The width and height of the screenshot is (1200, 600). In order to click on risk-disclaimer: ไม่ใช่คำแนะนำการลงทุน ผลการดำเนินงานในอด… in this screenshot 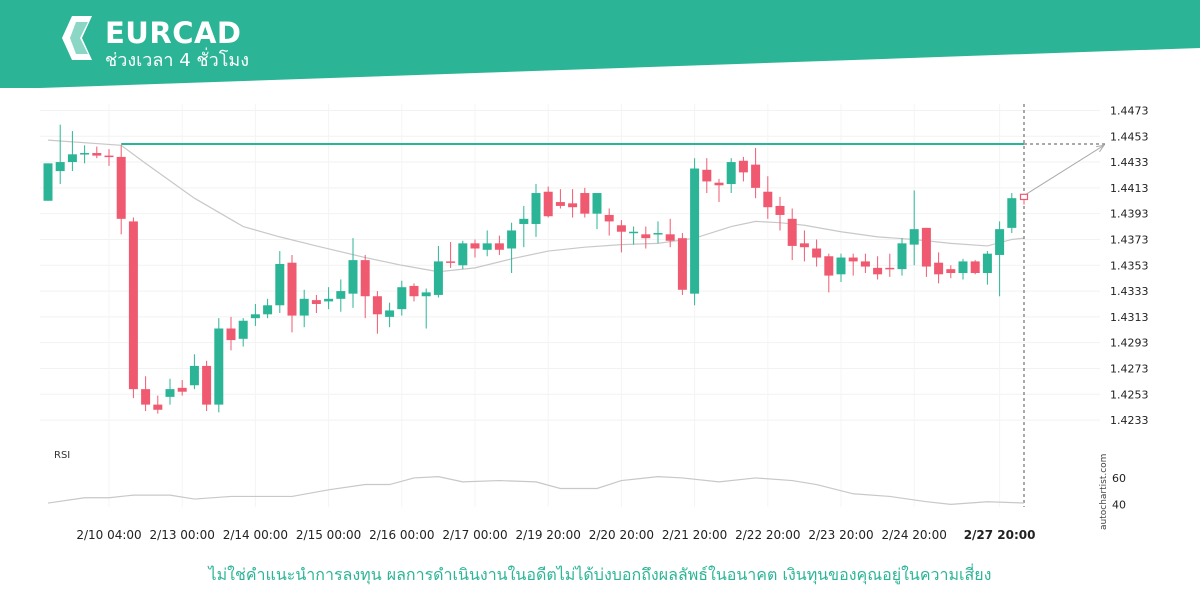, I will do `click(600, 574)`.